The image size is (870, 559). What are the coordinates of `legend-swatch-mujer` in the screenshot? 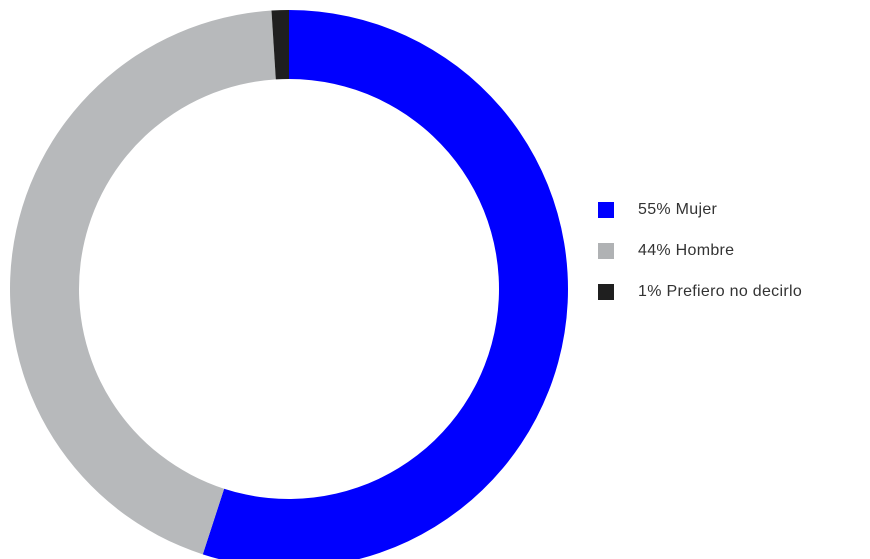 It's located at (606, 210).